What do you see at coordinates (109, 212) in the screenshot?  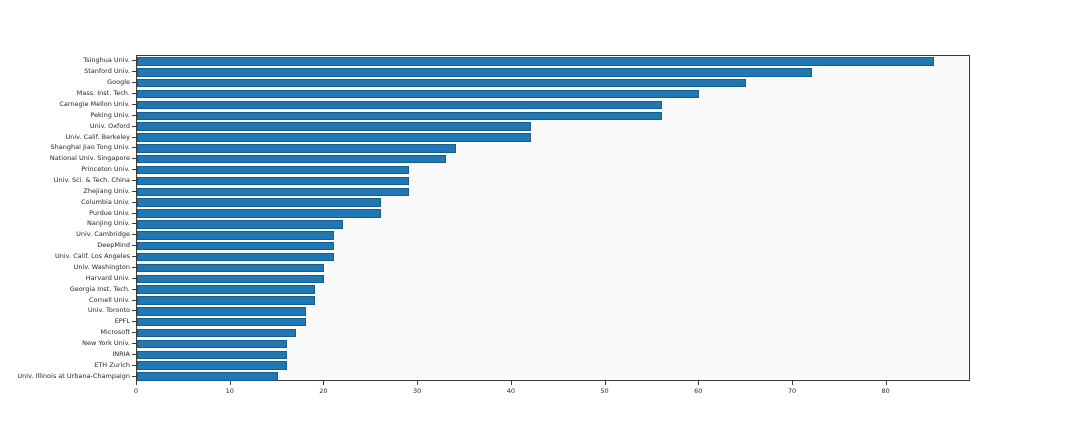 I see `y-axis-label: Purdue Univ.` at bounding box center [109, 212].